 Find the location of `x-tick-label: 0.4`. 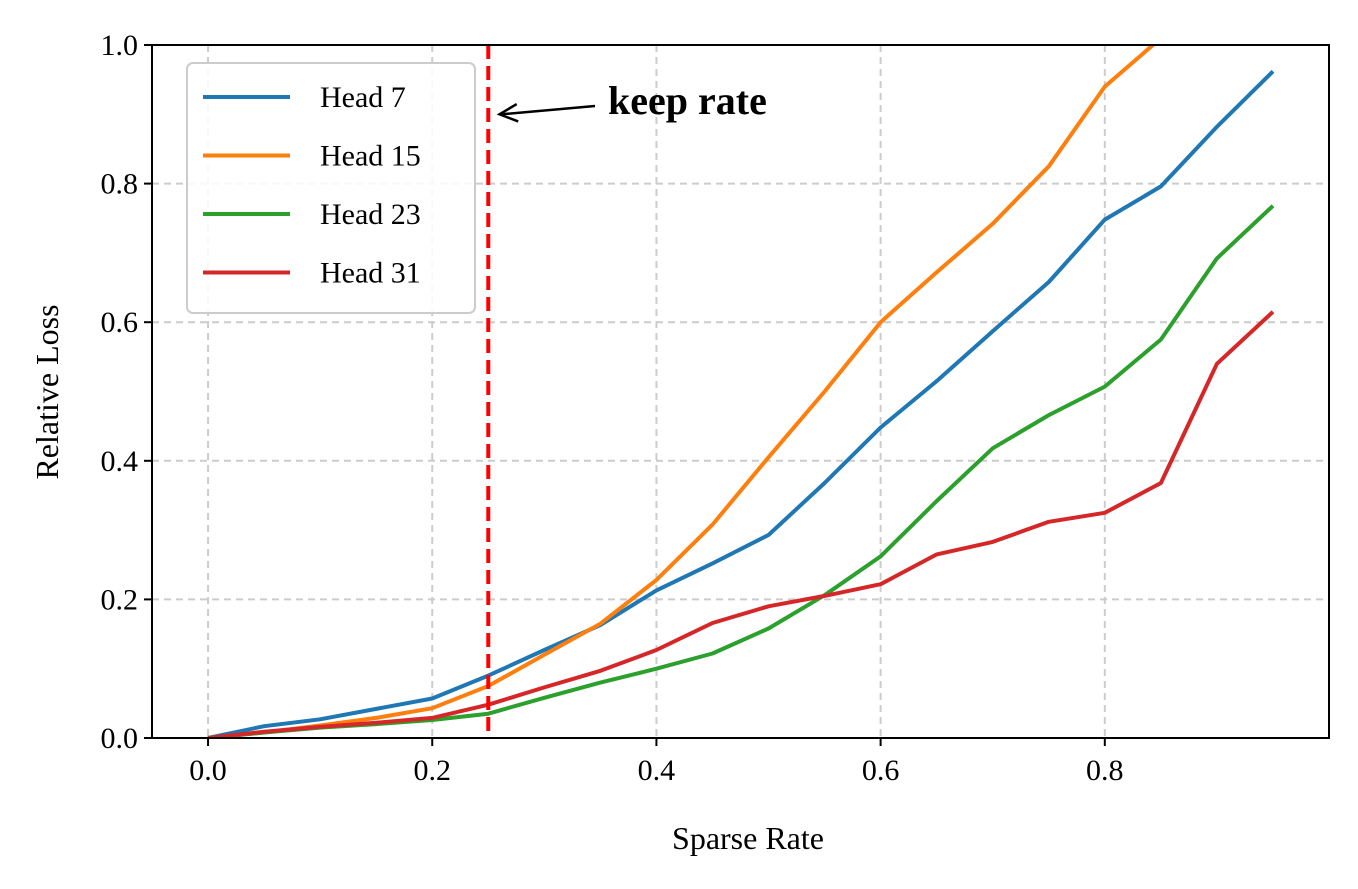

x-tick-label: 0.4 is located at coordinates (657, 770).